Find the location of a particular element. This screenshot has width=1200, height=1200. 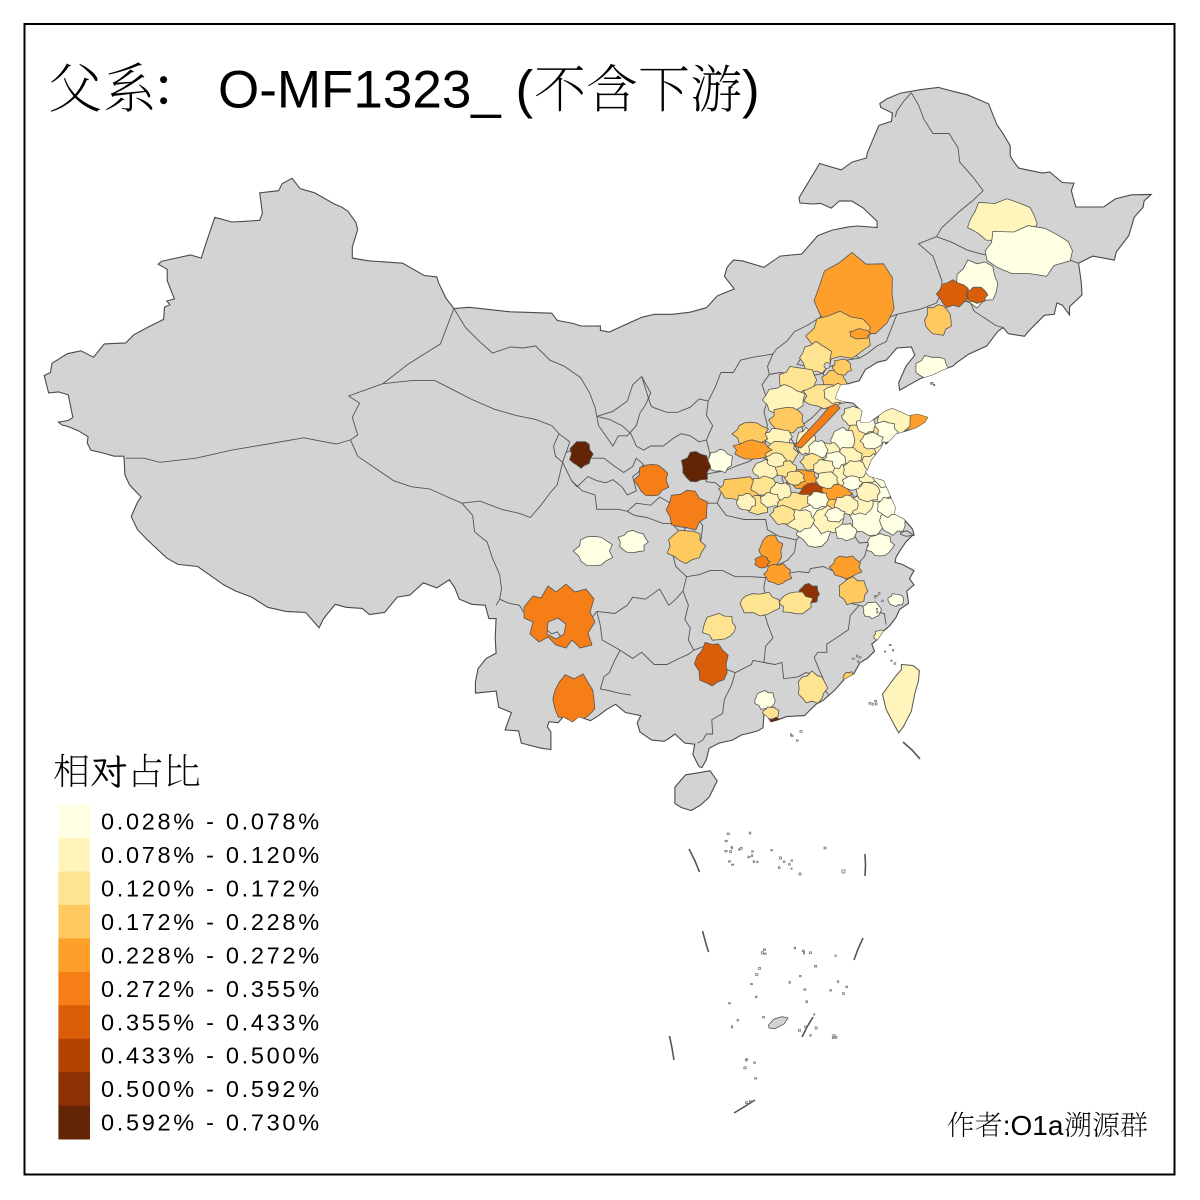

svg-text: 0.355% - 0.433% is located at coordinates (211, 1022).